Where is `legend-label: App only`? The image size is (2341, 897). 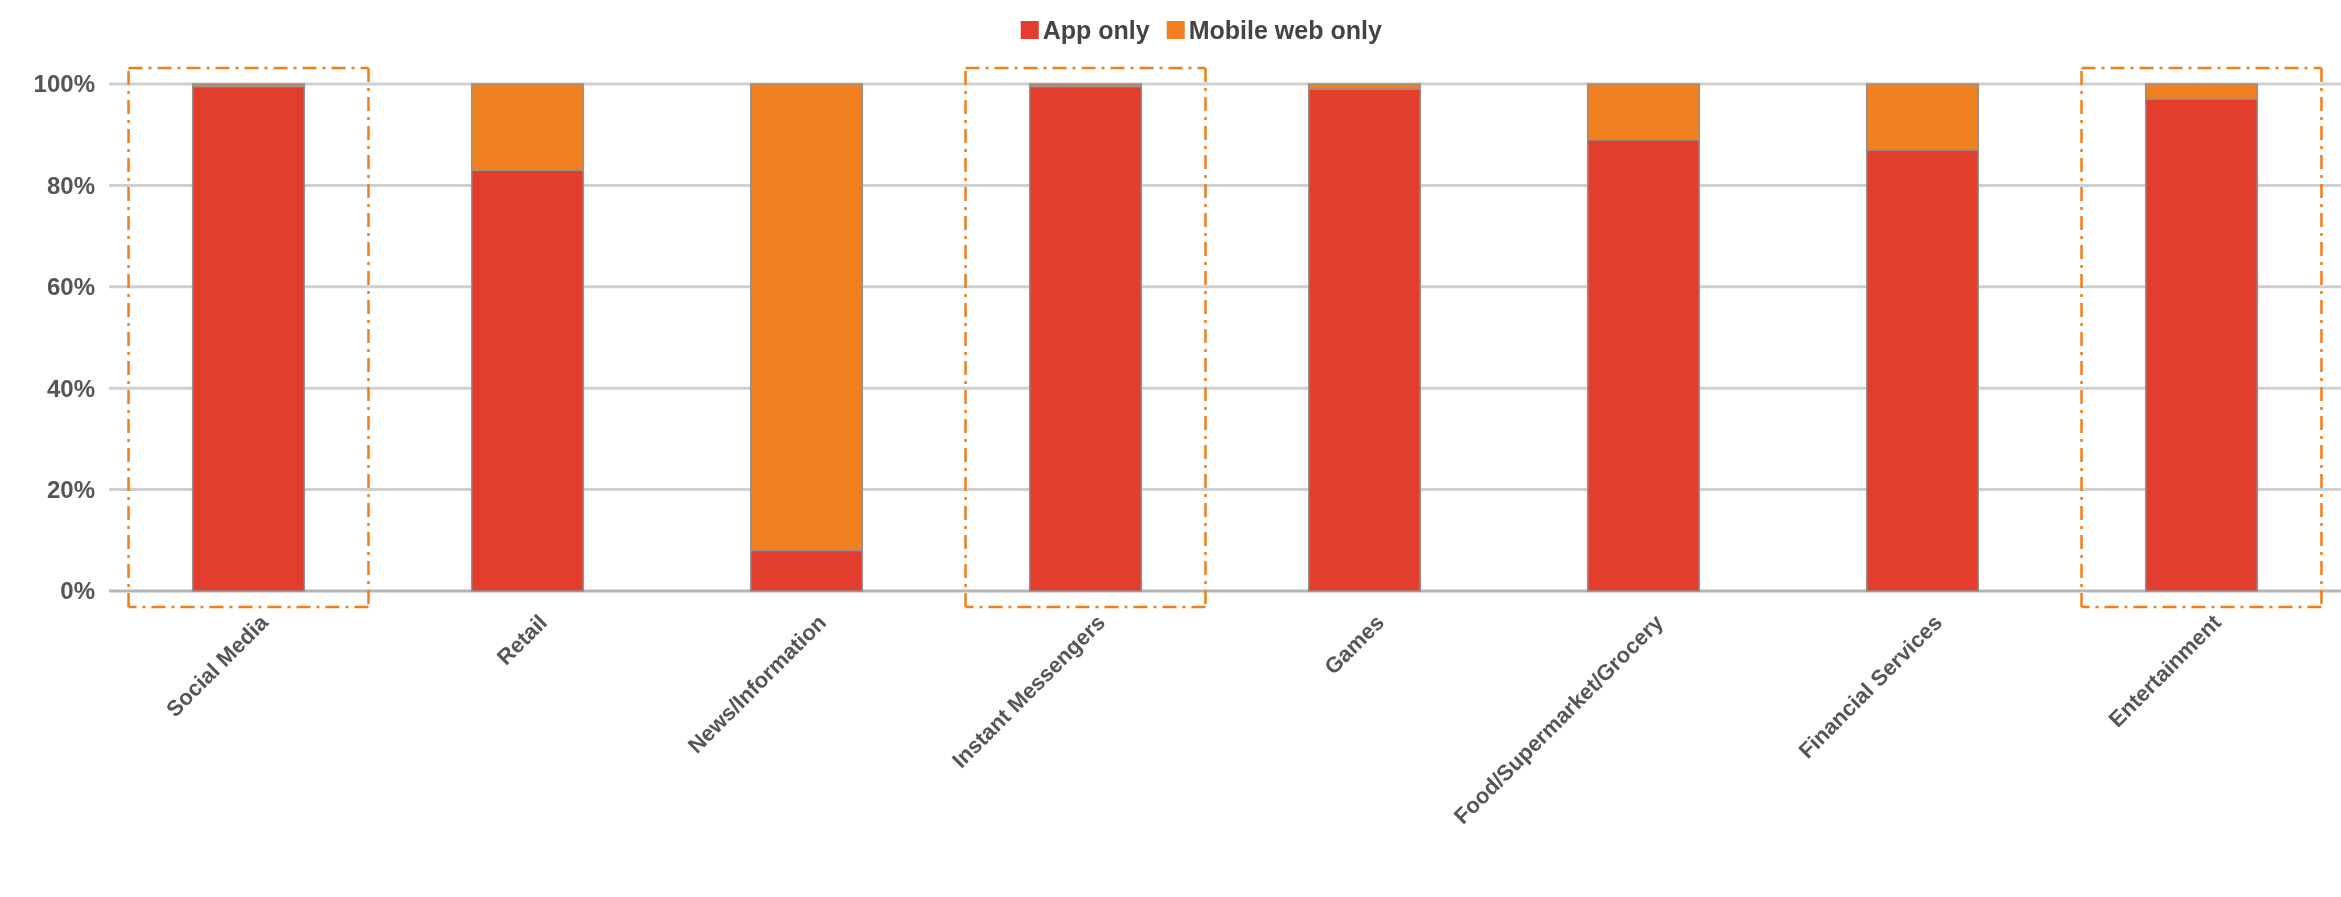
legend-label: App only is located at coordinates (1096, 29).